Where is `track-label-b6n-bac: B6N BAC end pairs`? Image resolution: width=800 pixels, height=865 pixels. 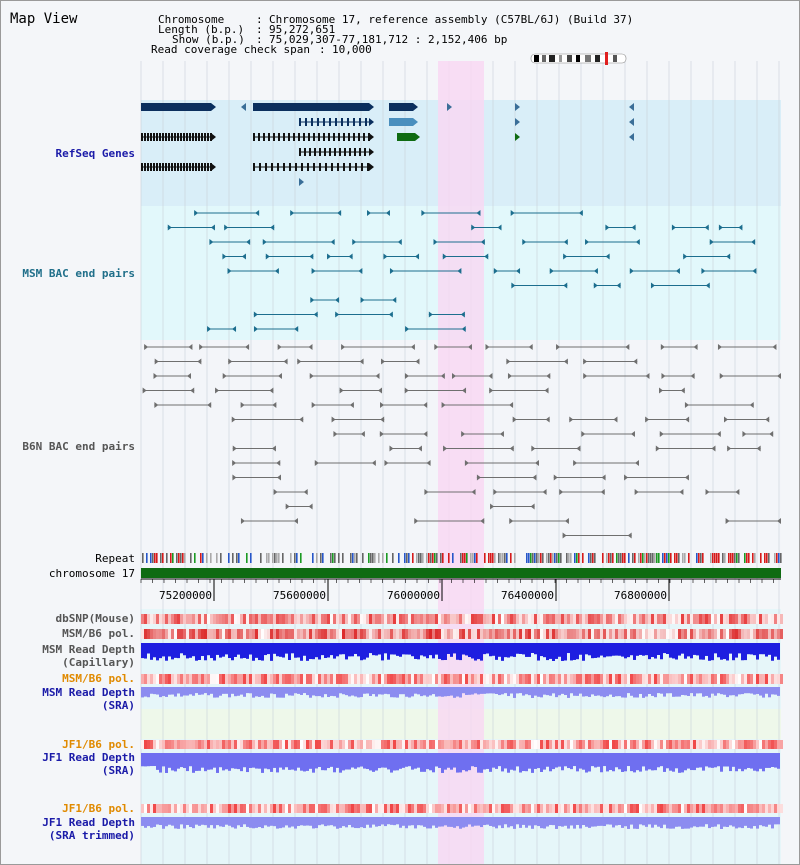
track-label-b6n-bac: B6N BAC end pairs is located at coordinates (78, 446).